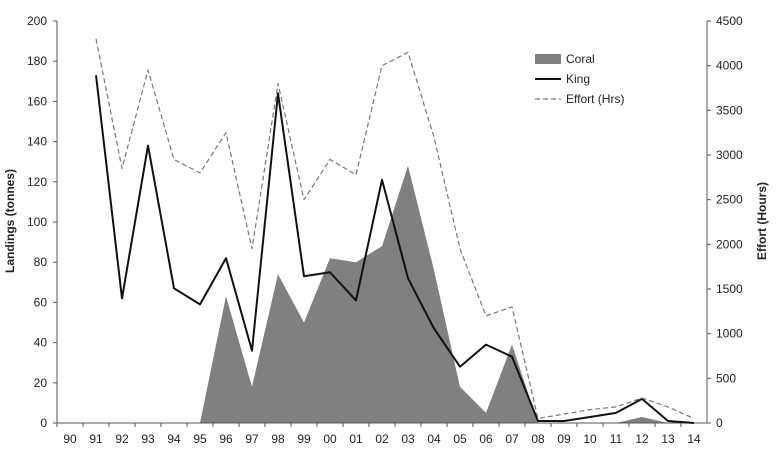 This screenshot has width=776, height=470. What do you see at coordinates (226, 439) in the screenshot?
I see `x-tick-label: 96` at bounding box center [226, 439].